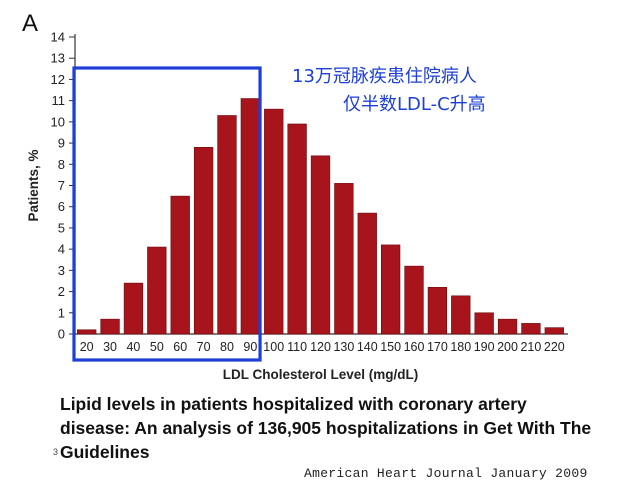 The width and height of the screenshot is (628, 498). What do you see at coordinates (343, 347) in the screenshot?
I see `x-tick-label: 130` at bounding box center [343, 347].